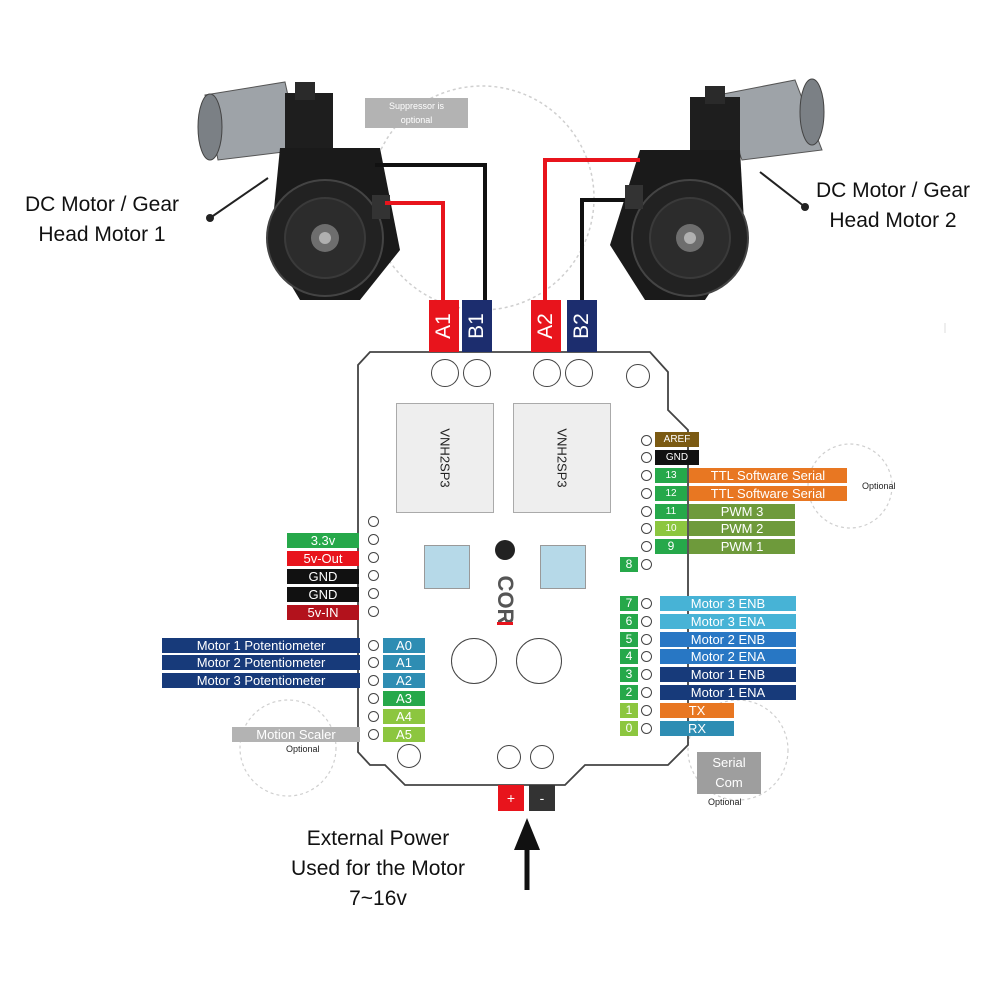 The image size is (1000, 1000). What do you see at coordinates (893, 220) in the screenshot?
I see `motor-2-label-line2: Head Motor 2` at bounding box center [893, 220].